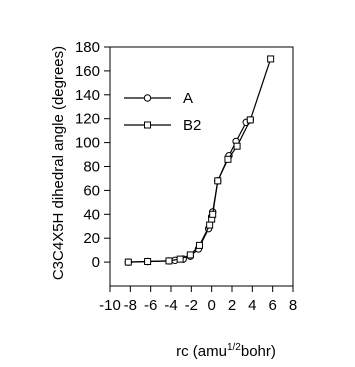 This screenshot has width=355, height=367. Describe the element at coordinates (87, 143) in the screenshot. I see `y-tick-label: 100` at that location.